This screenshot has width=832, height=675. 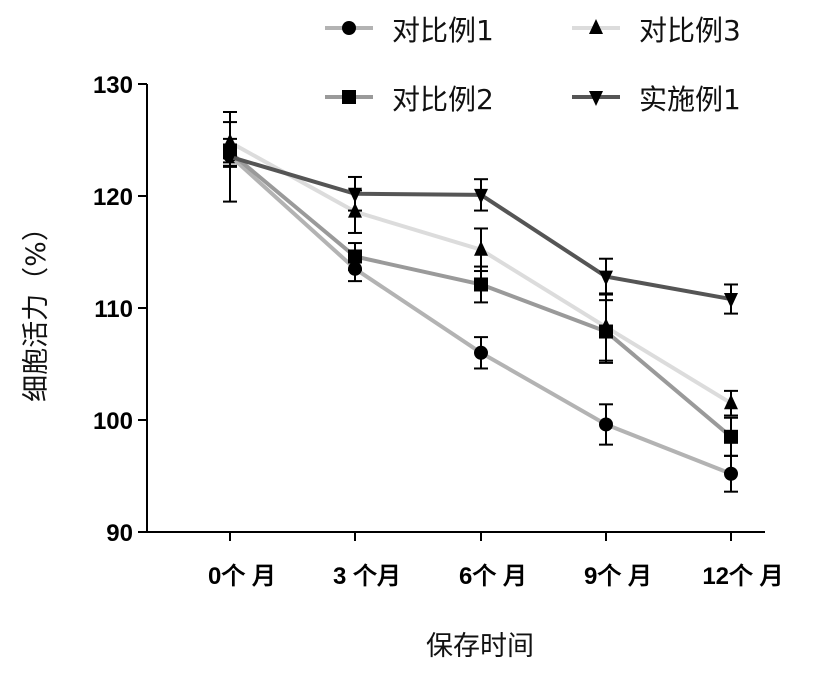 I want to click on x-tick-label: 12个 月, so click(x=742, y=576).